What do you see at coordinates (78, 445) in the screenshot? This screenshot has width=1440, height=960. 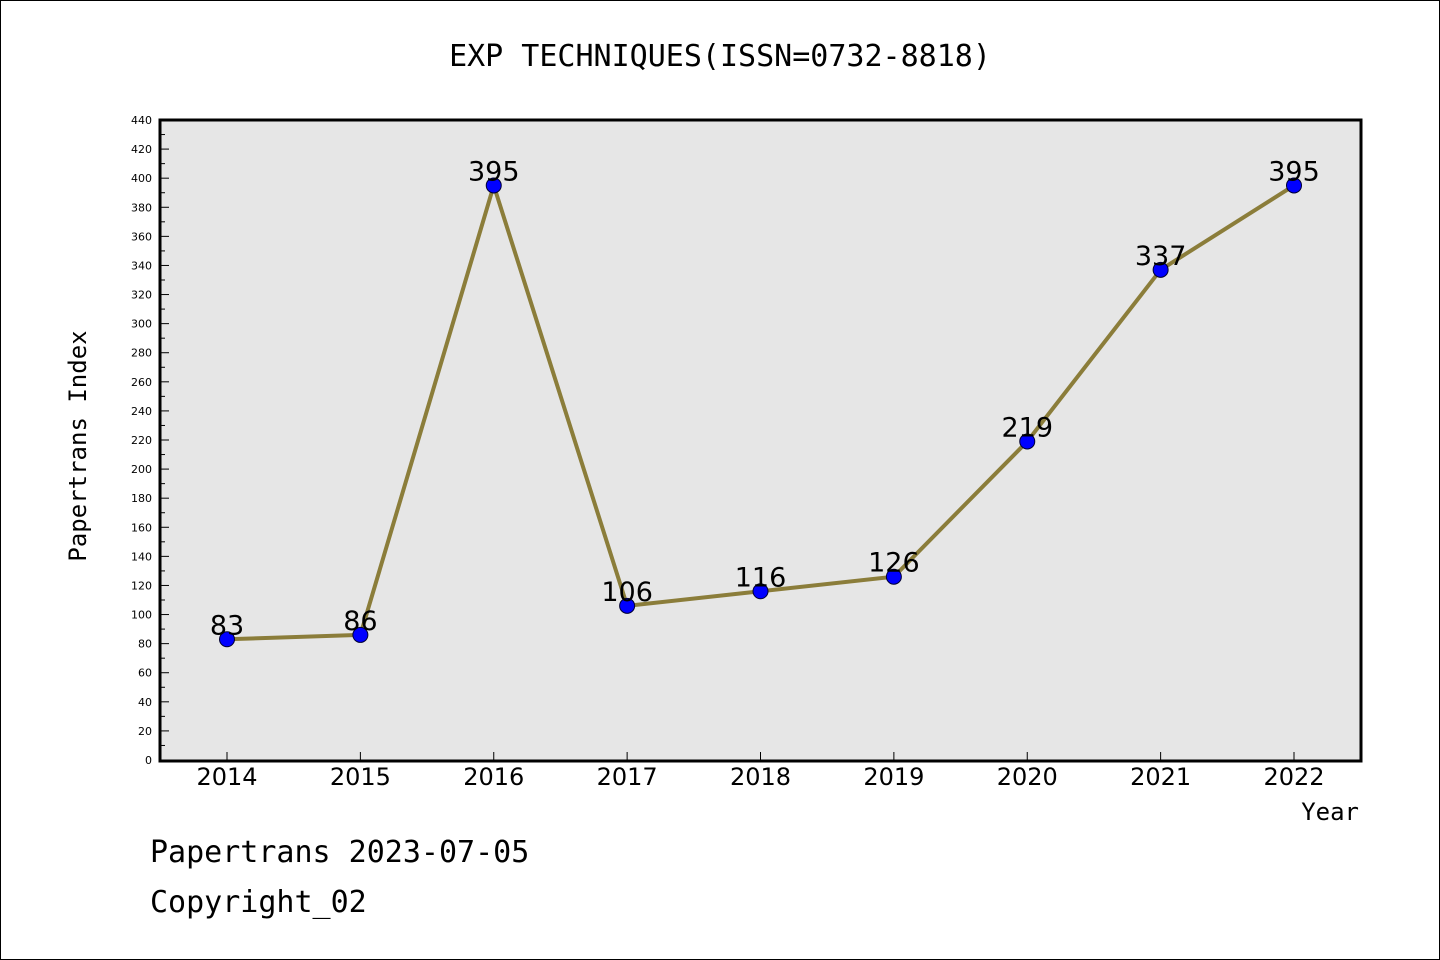 I see `y-axis-label: Papertrans Index` at bounding box center [78, 445].